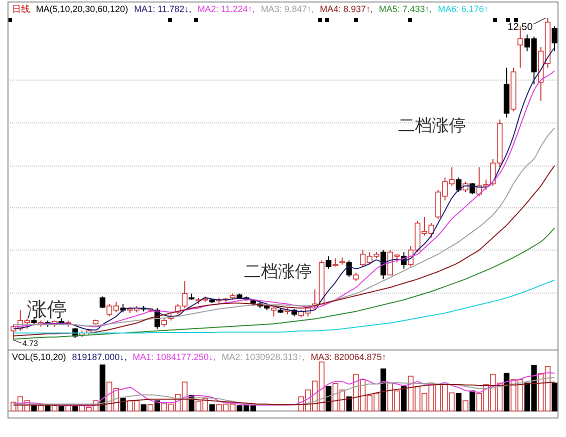 This screenshot has height=437, width=566. I want to click on text: MA2: 1030928.313↑,, so click(263, 357).